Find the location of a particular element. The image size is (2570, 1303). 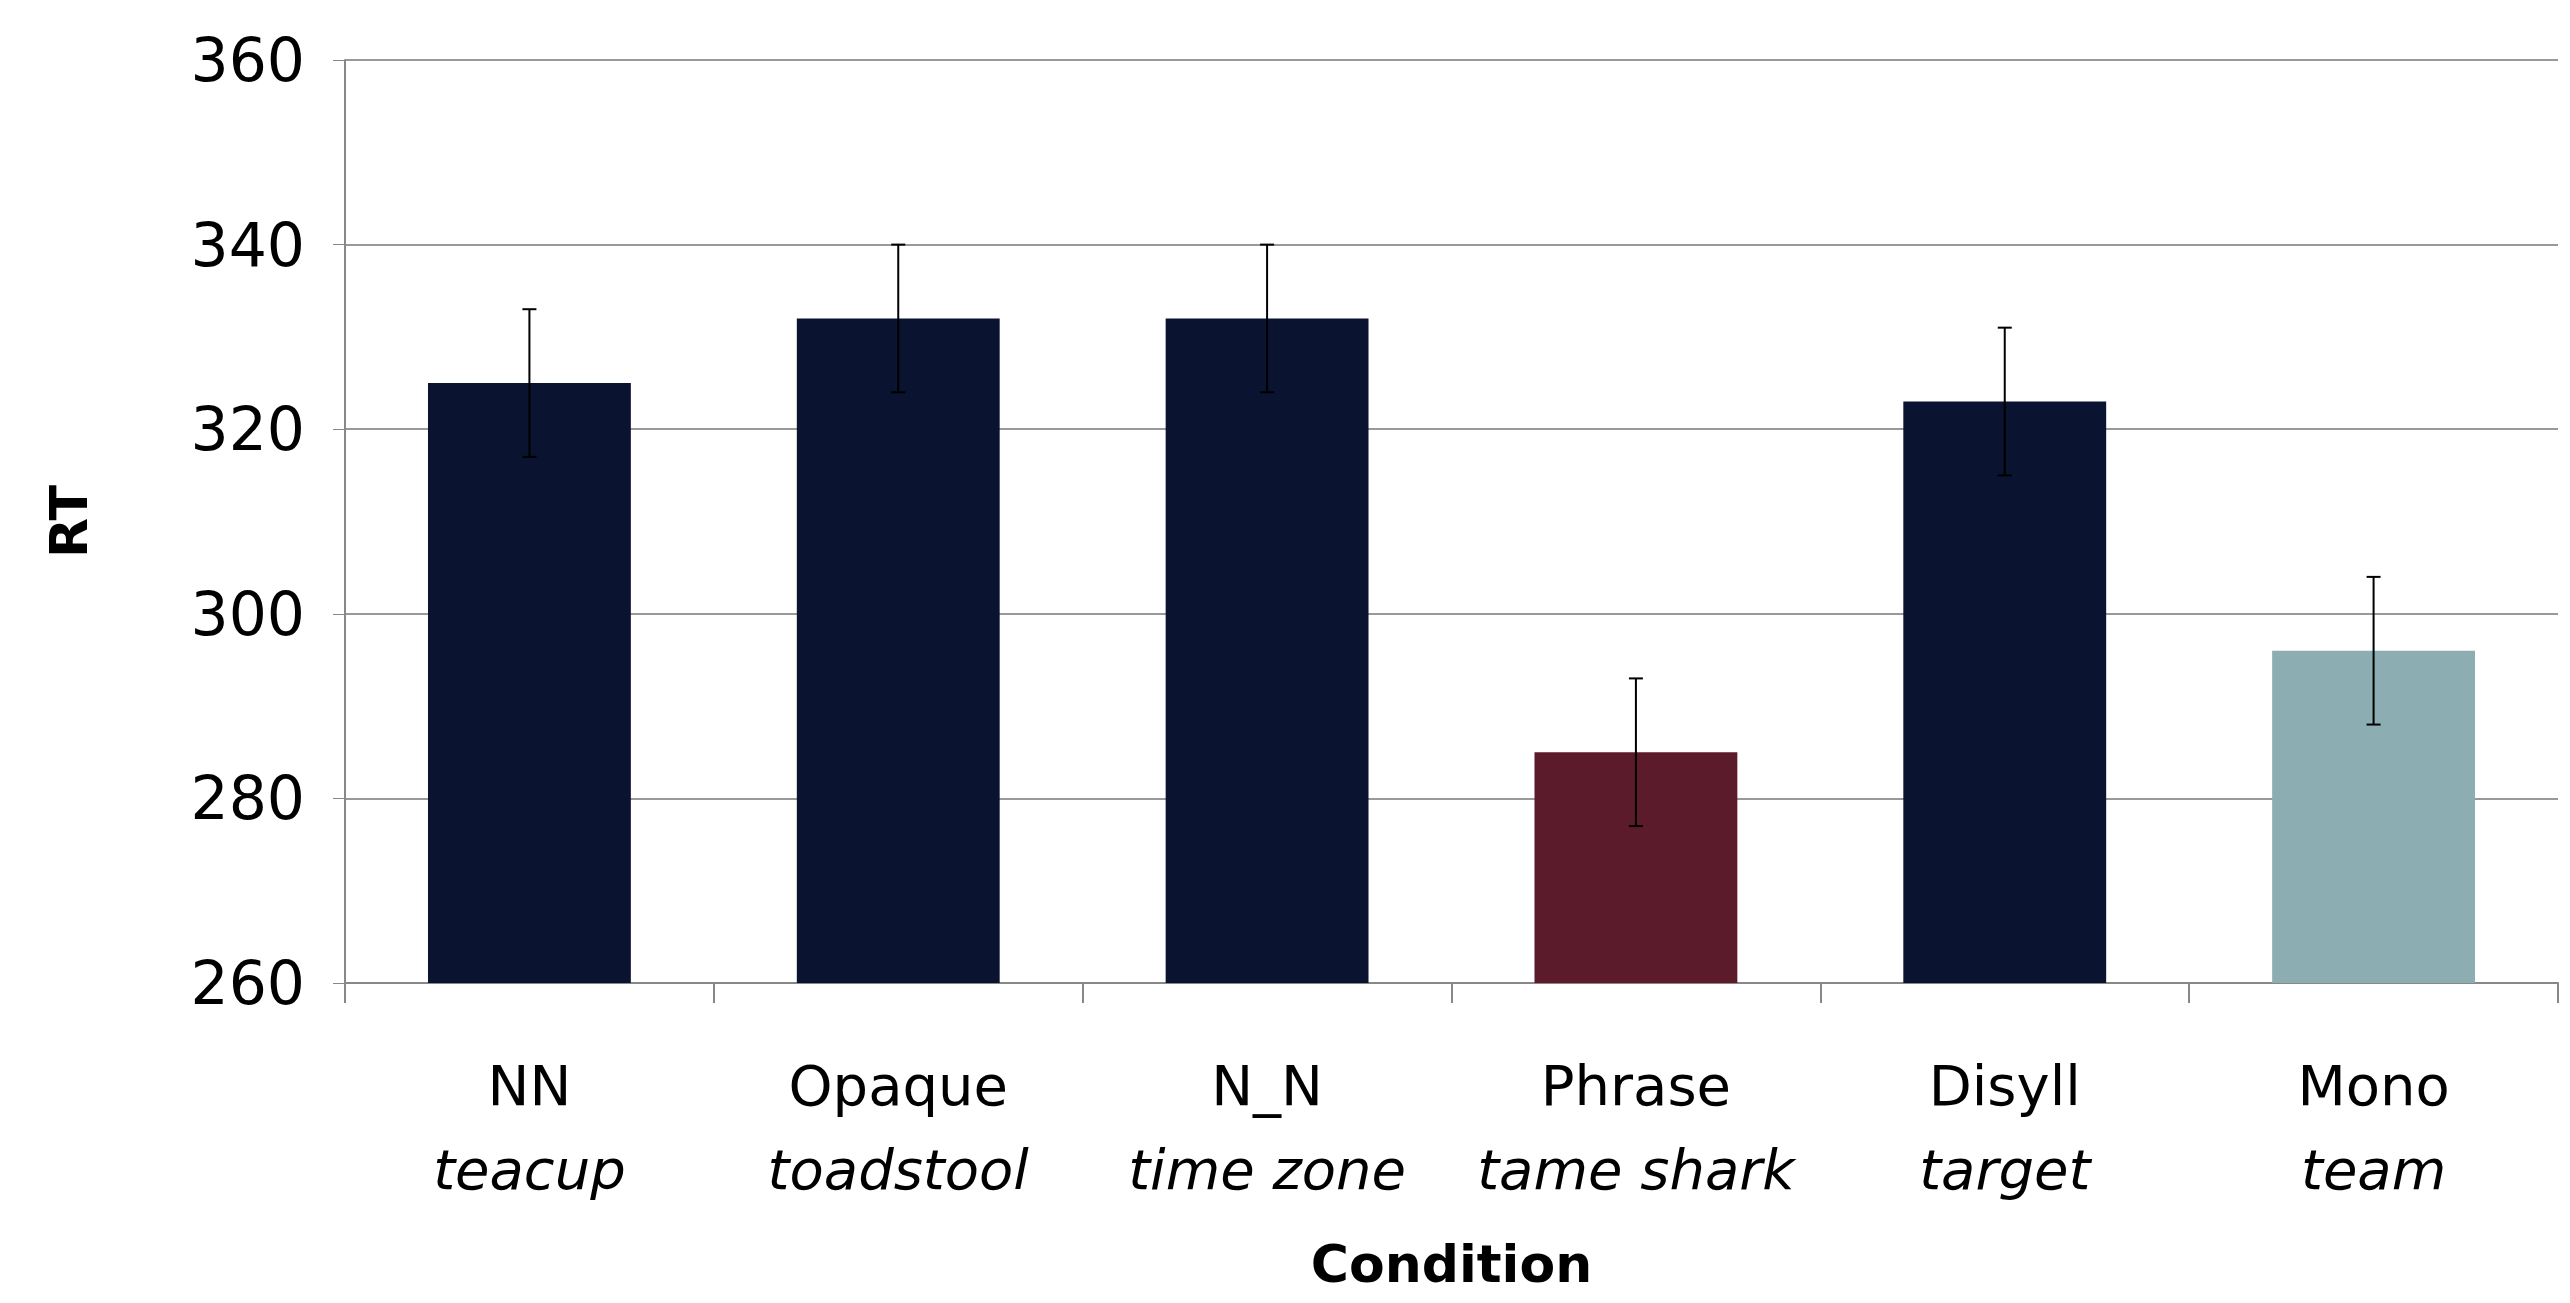

x-tick-label: NN teacup is located at coordinates (529, 1127).